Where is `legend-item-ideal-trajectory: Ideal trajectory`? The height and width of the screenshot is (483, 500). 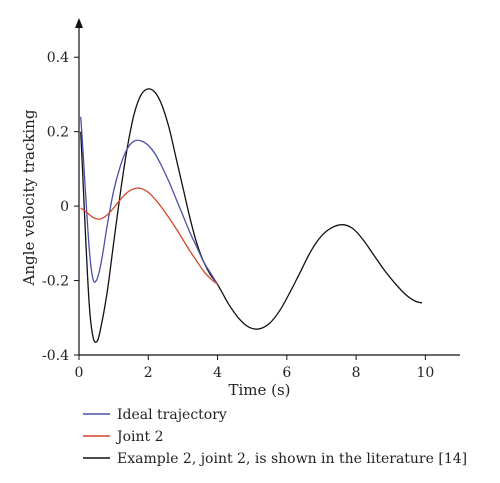
legend-item-ideal-trajectory: Ideal trajectory is located at coordinates (155, 415).